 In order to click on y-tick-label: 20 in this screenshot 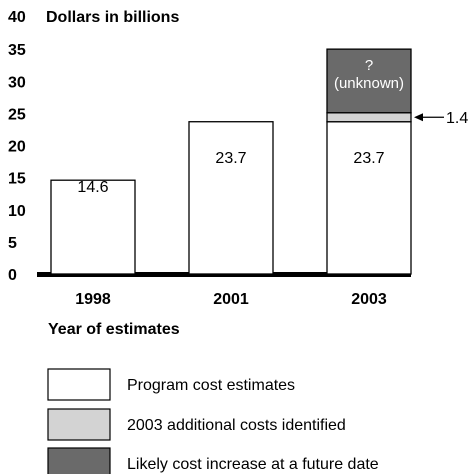, I will do `click(17, 147)`.